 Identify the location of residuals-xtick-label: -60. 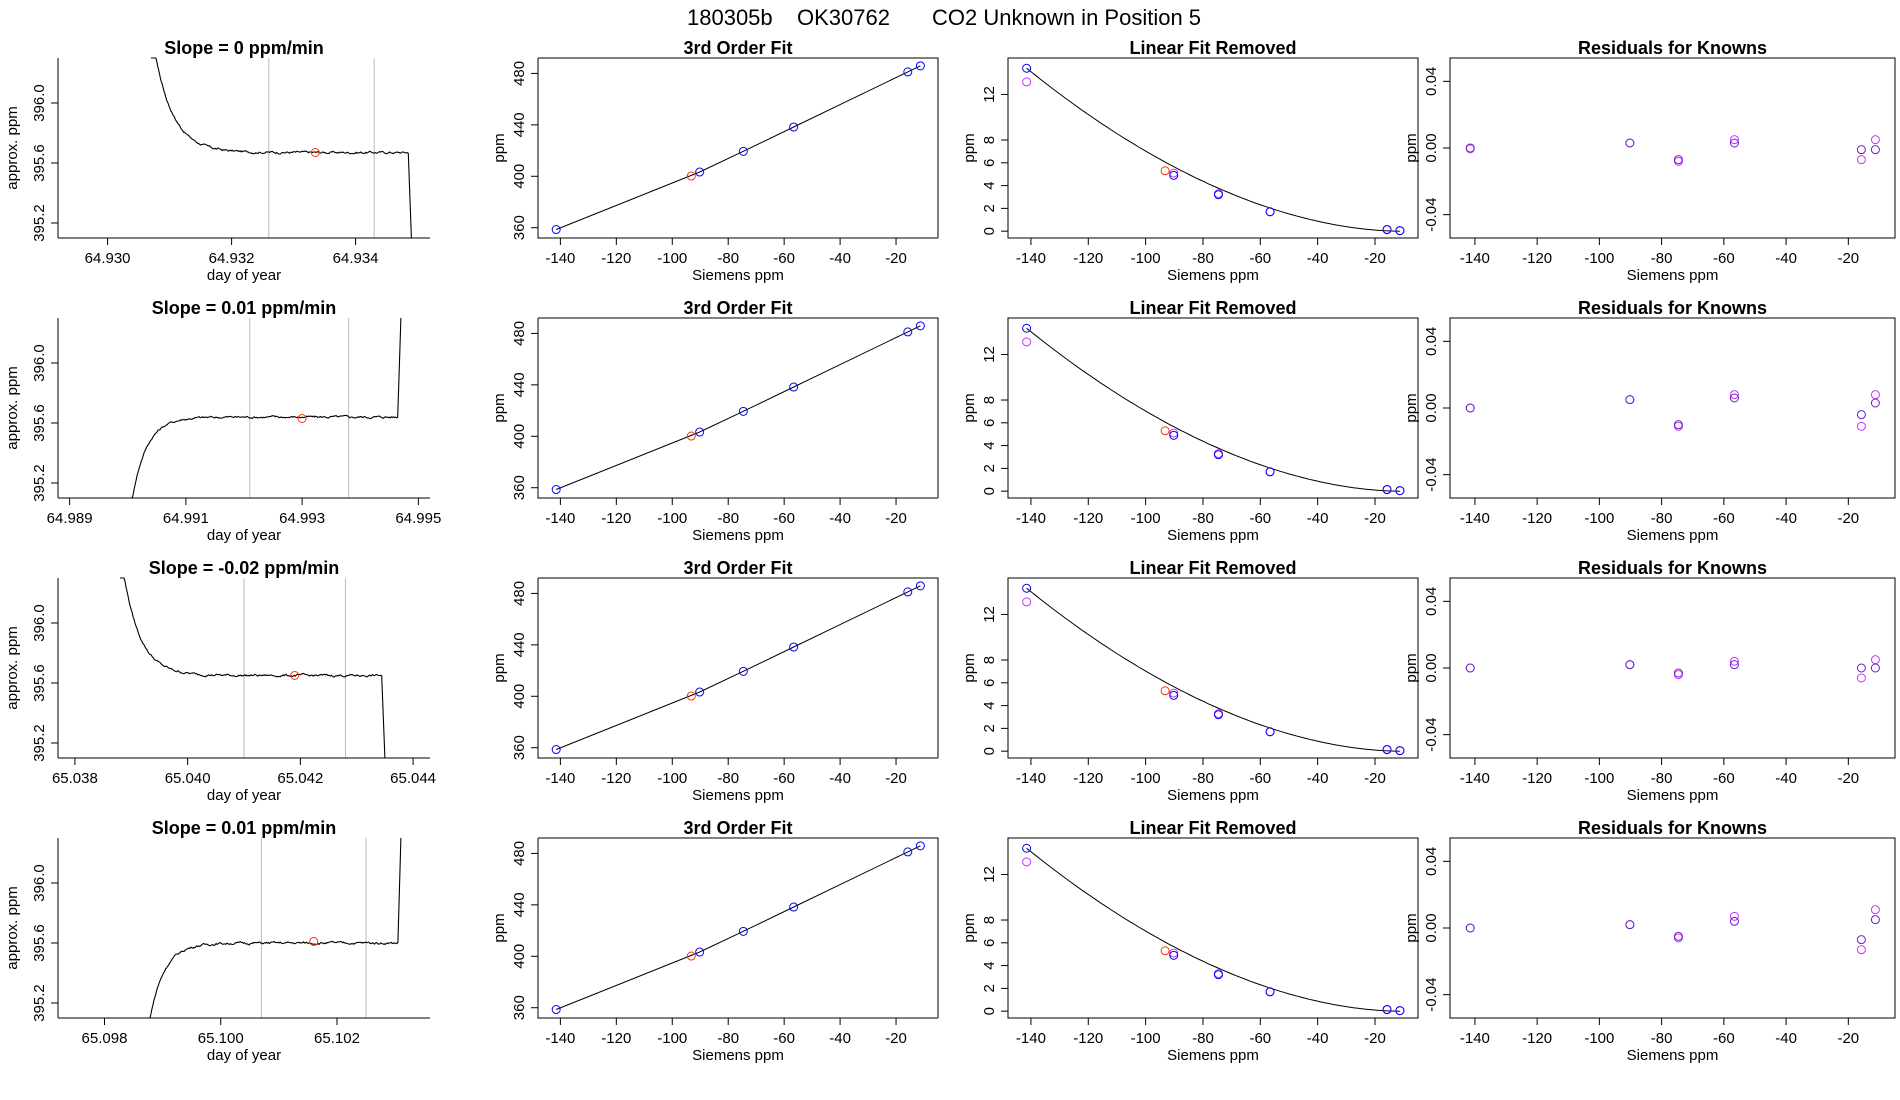
(1724, 778).